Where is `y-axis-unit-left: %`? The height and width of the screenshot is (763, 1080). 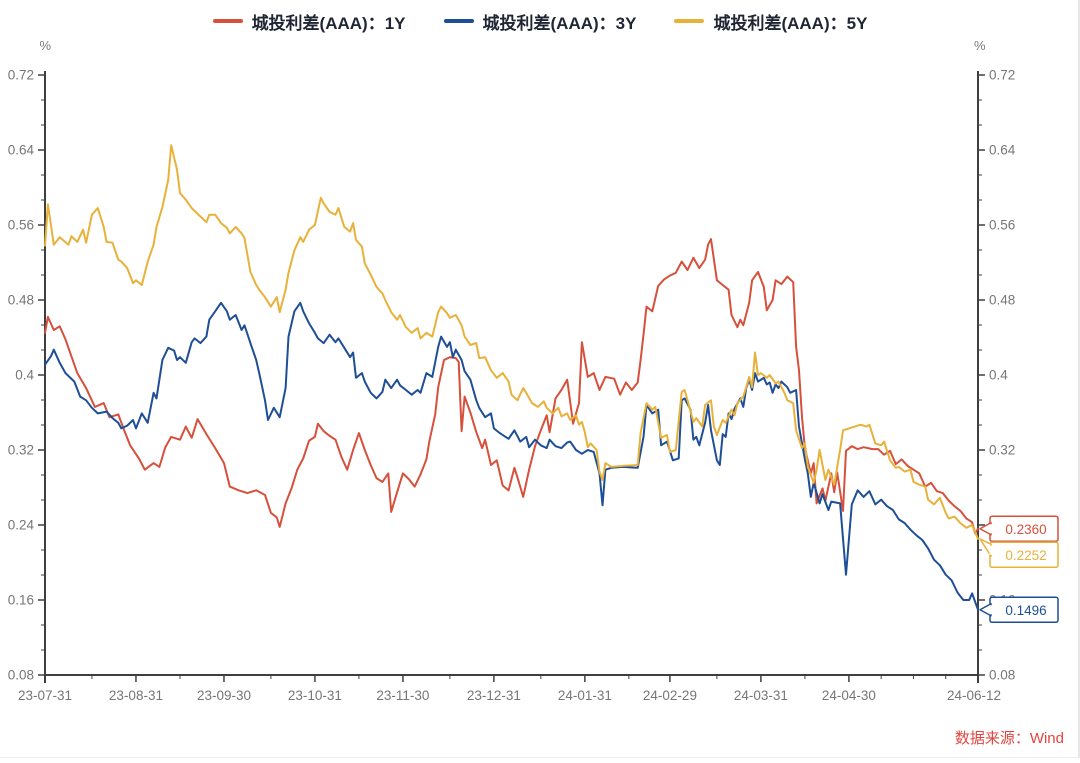
y-axis-unit-left: % is located at coordinates (45, 45).